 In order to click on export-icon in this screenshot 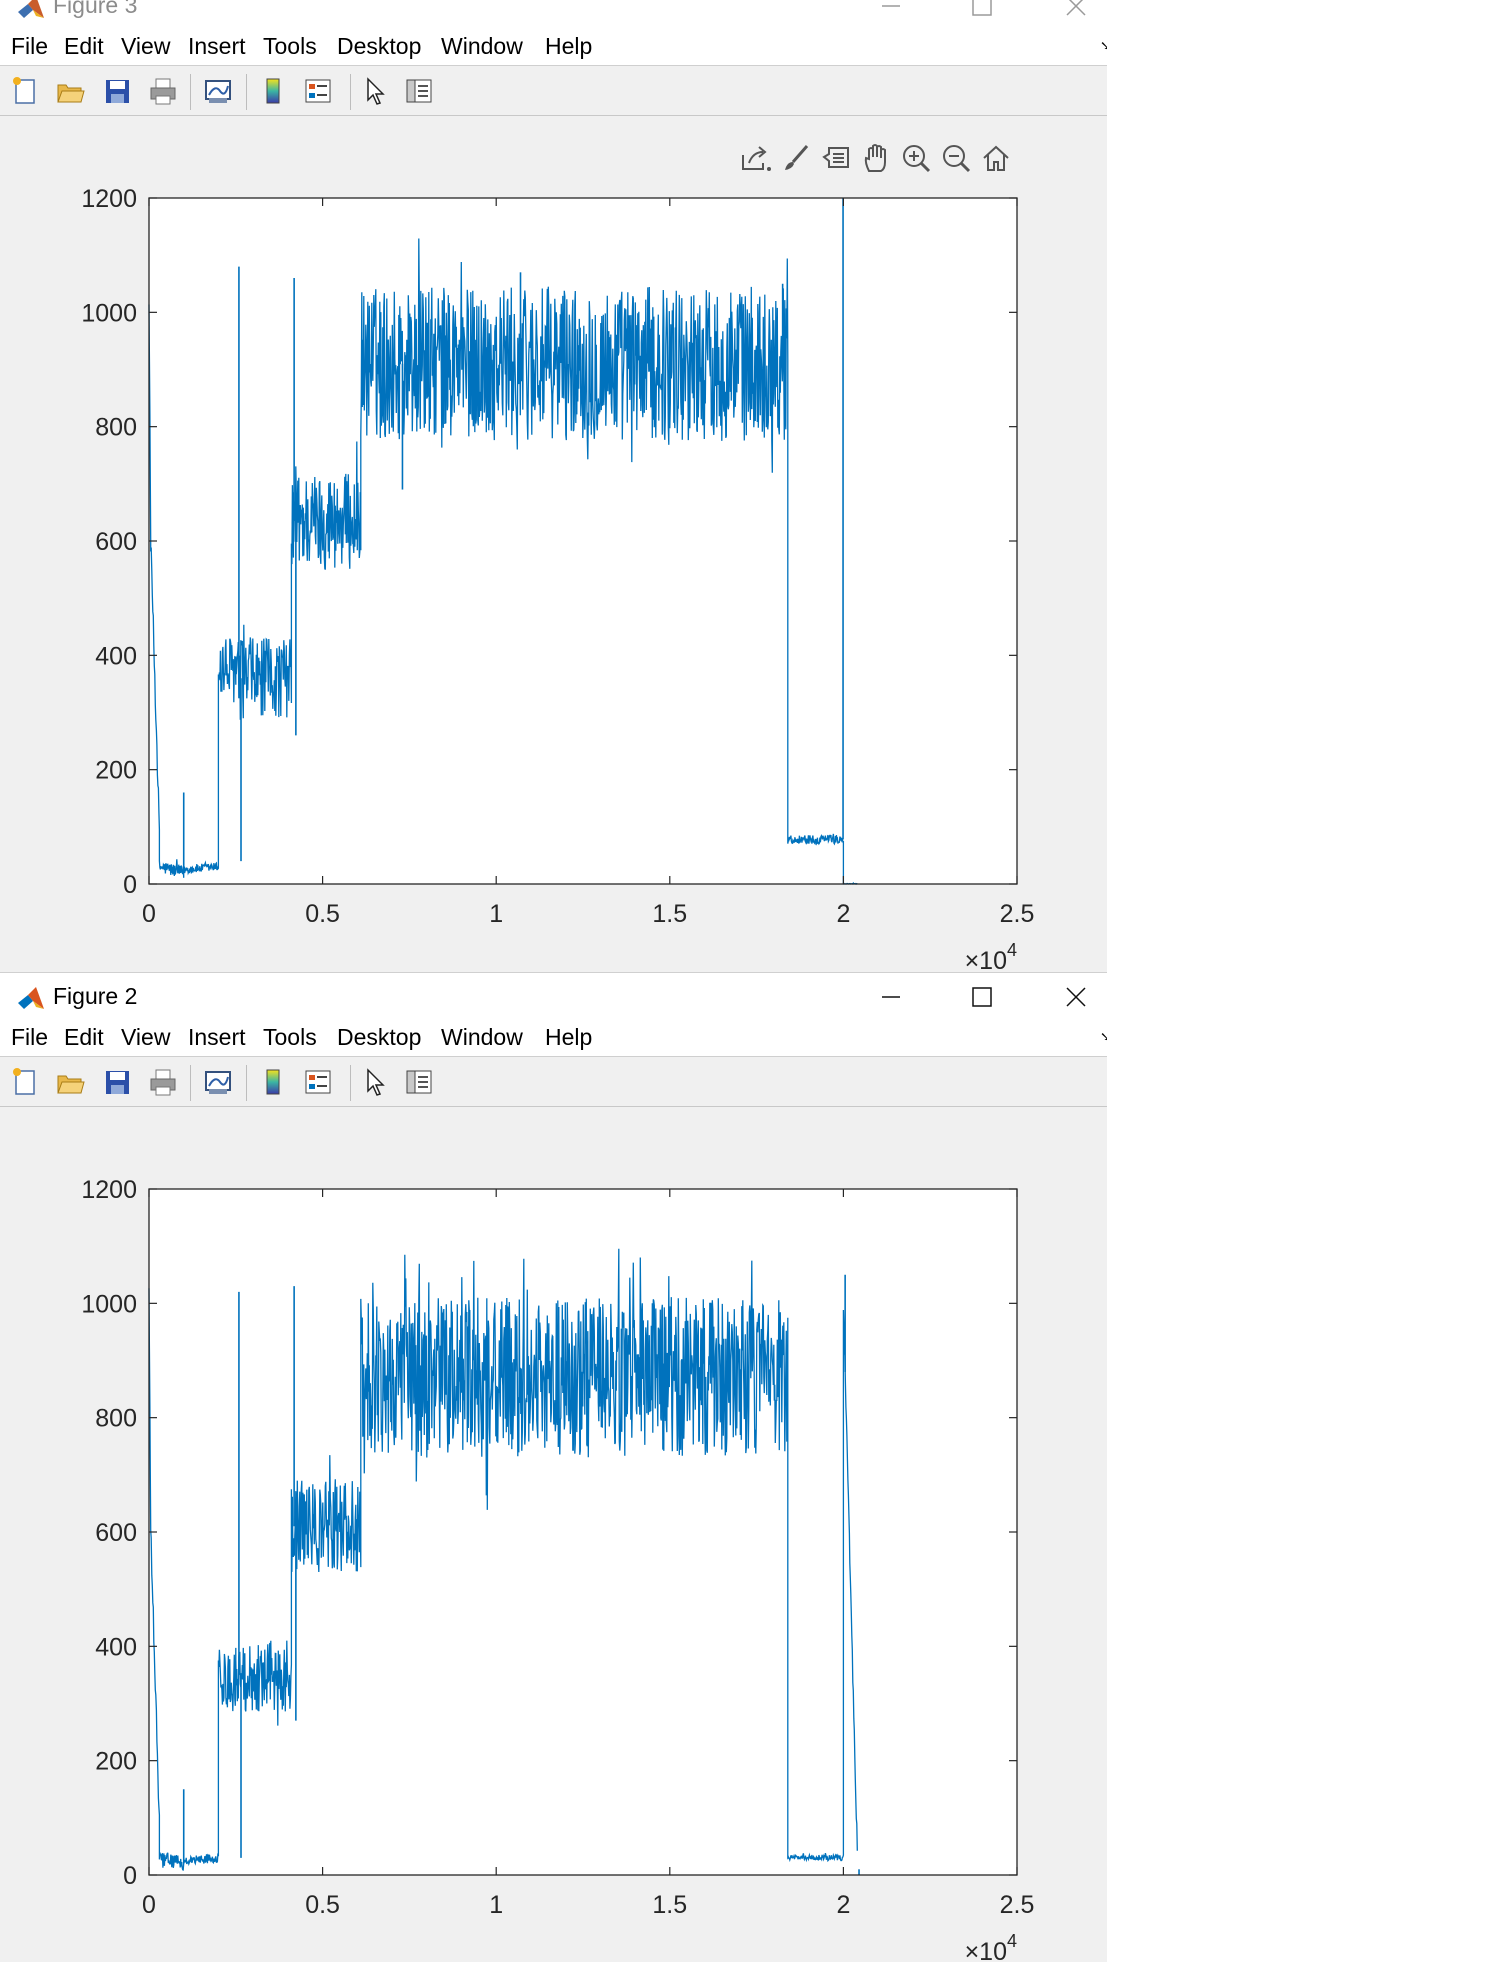, I will do `click(756, 158)`.